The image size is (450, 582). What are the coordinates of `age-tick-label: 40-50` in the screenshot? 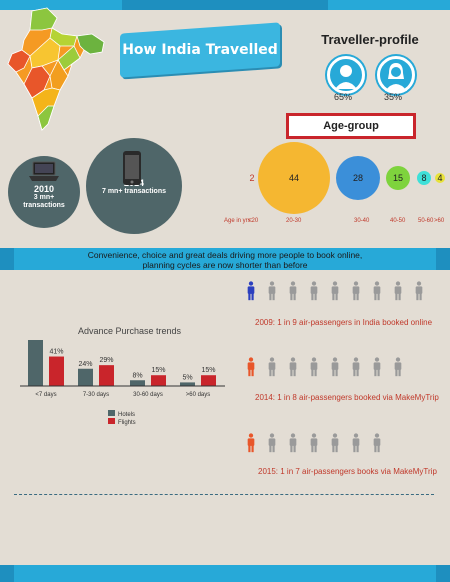 It's located at (398, 221).